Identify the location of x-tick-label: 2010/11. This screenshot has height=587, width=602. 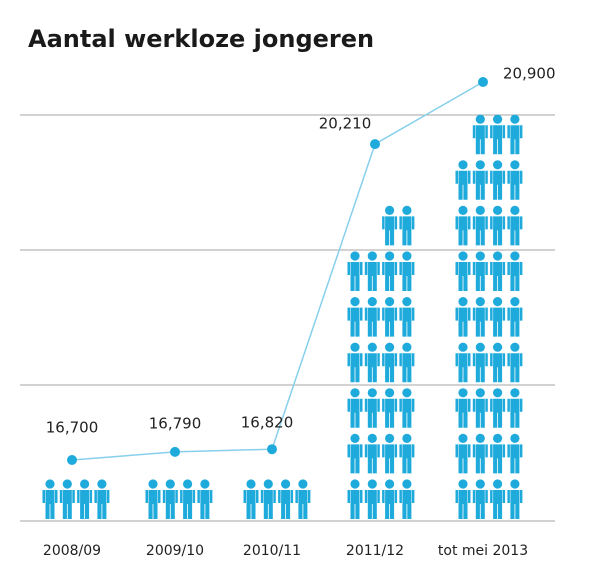
(272, 551).